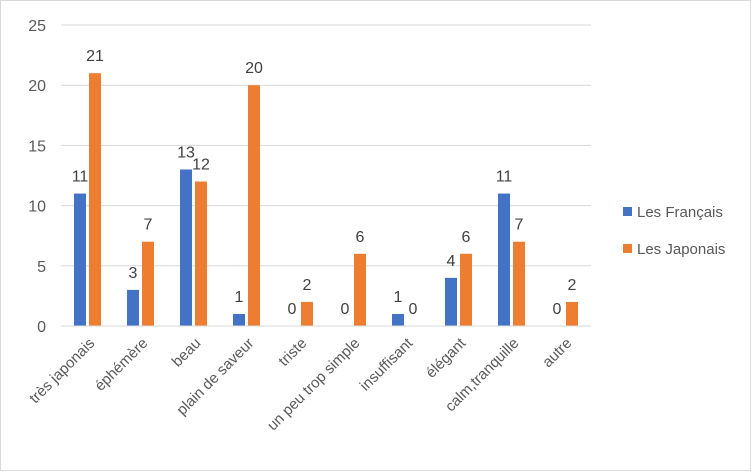  Describe the element at coordinates (201, 165) in the screenshot. I see `data-label: 12` at that location.